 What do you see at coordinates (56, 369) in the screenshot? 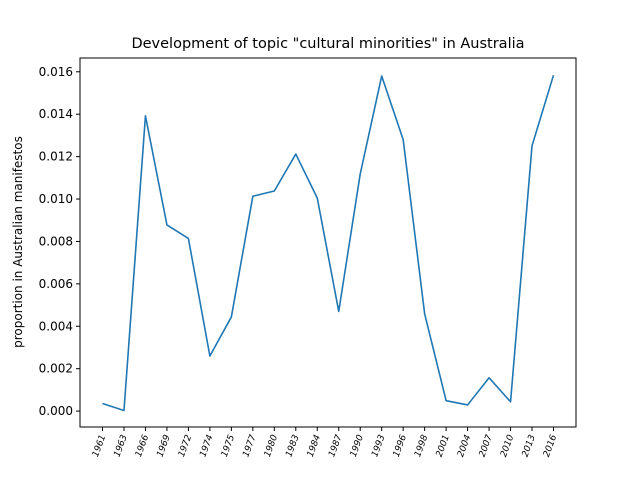
I see `y-tick-label: 0.002` at bounding box center [56, 369].